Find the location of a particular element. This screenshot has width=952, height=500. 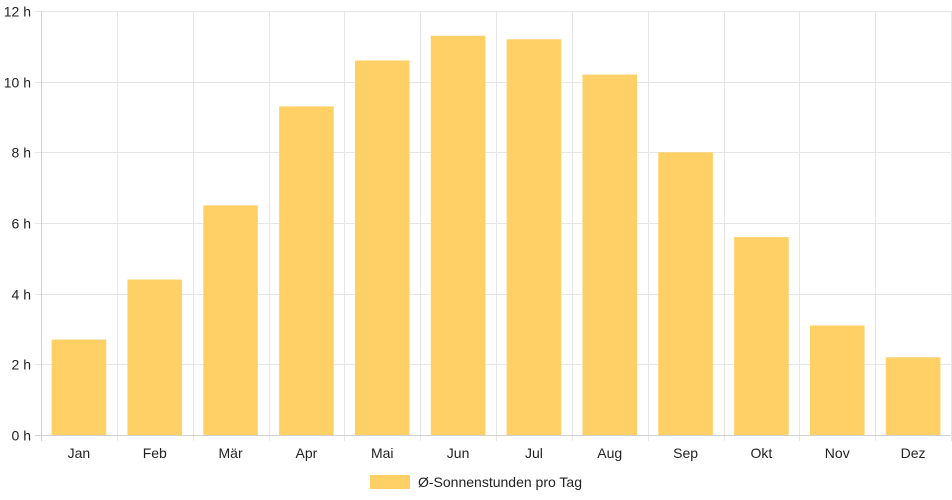

legend-swatch is located at coordinates (390, 482).